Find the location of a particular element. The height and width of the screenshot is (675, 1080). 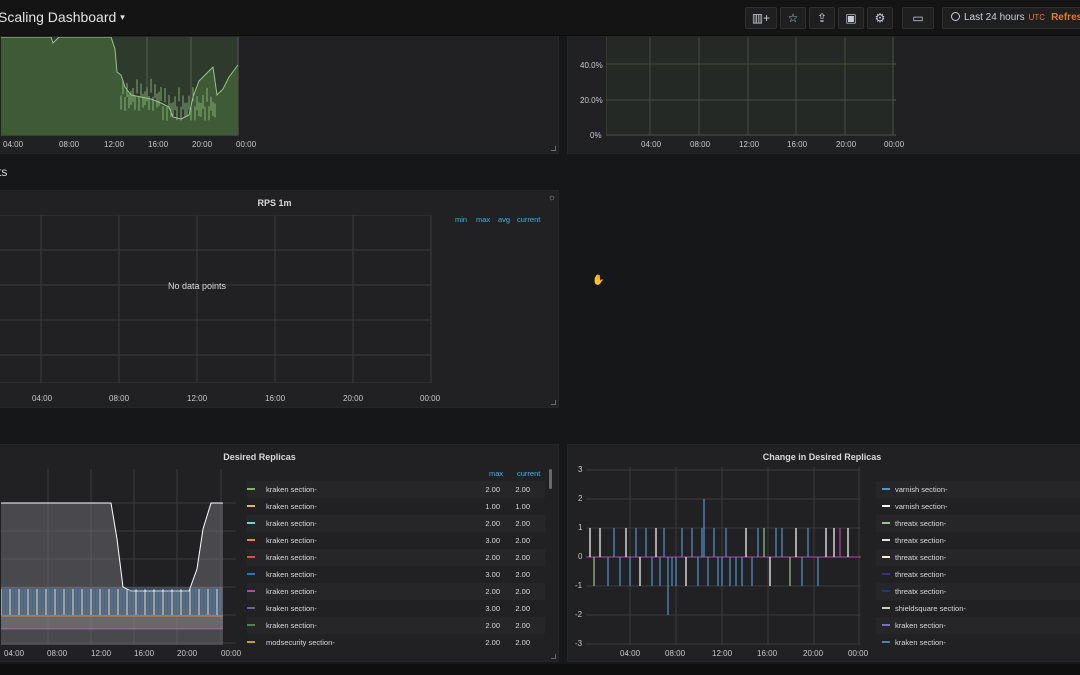

series-band is located at coordinates (112, 623).